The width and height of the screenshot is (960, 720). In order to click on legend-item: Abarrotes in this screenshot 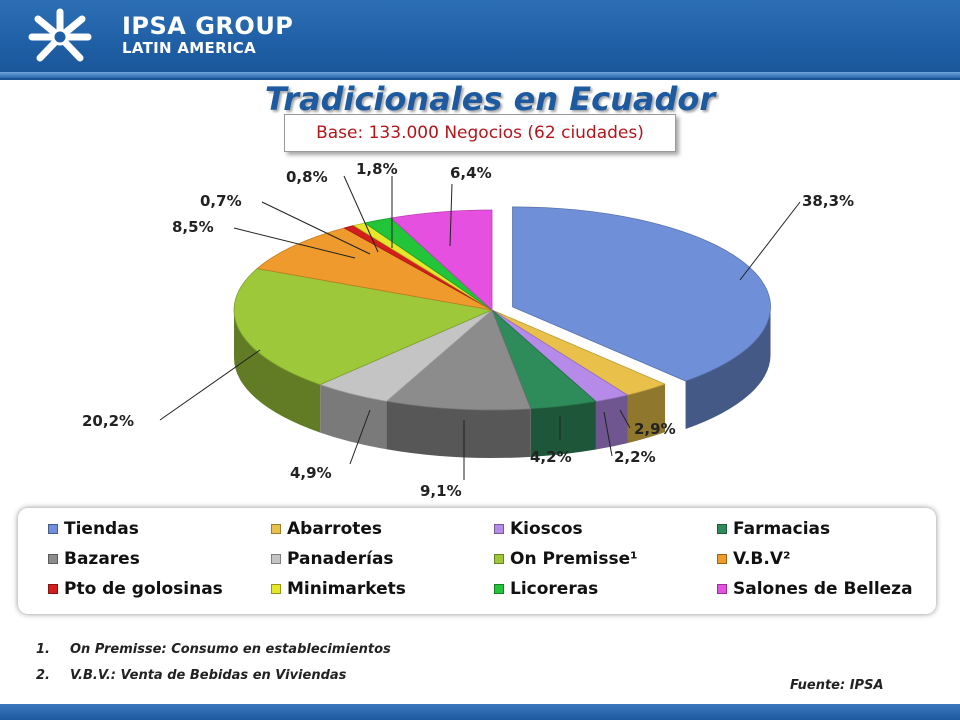, I will do `click(382, 529)`.